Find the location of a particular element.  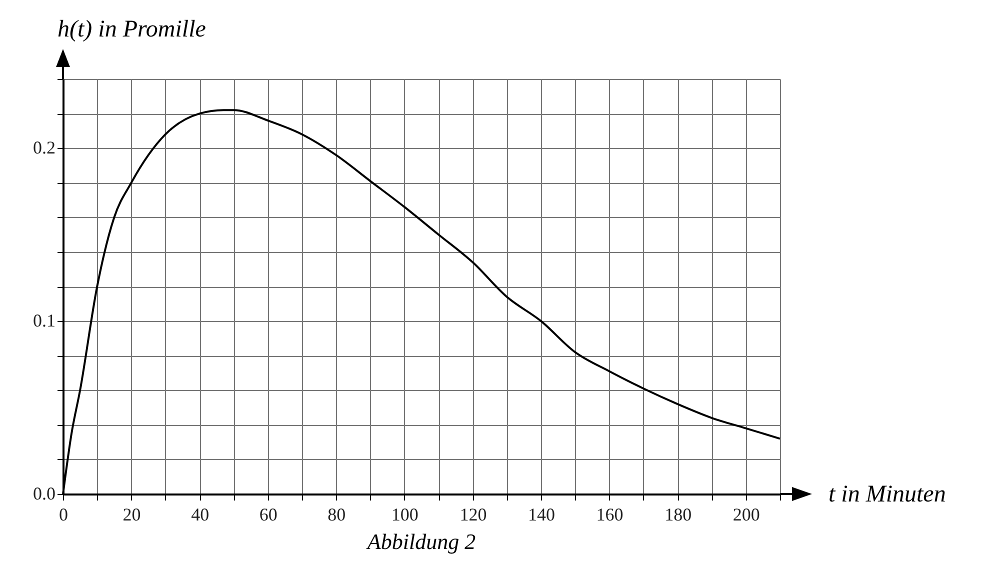

y-tick-label: 0.1 is located at coordinates (44, 320).